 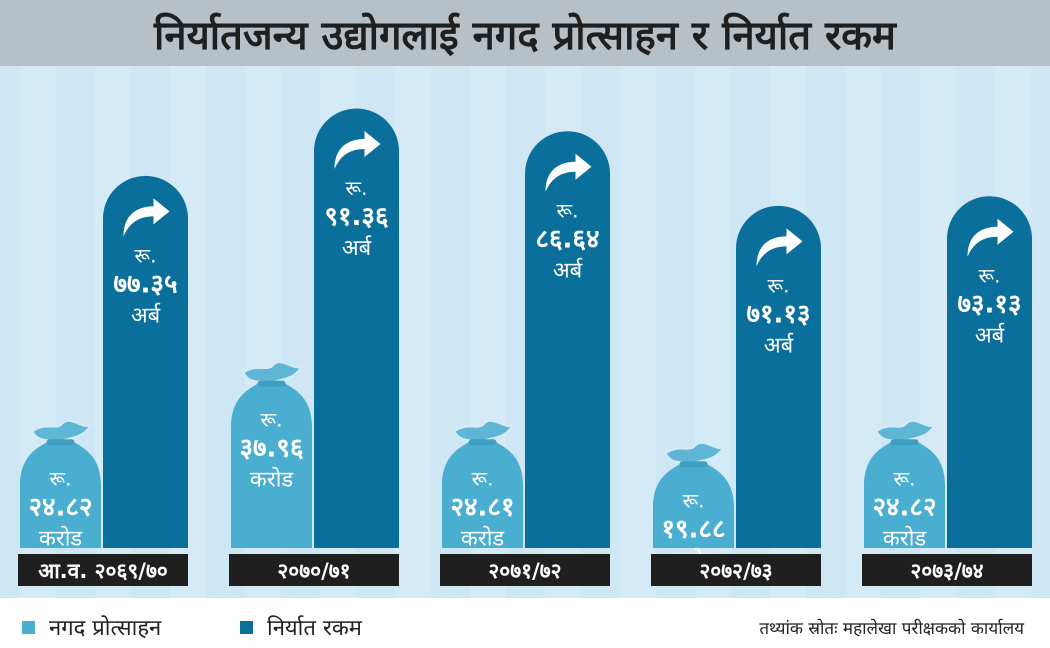 I want to click on legend-export: निर्यात रकम, so click(x=301, y=627).